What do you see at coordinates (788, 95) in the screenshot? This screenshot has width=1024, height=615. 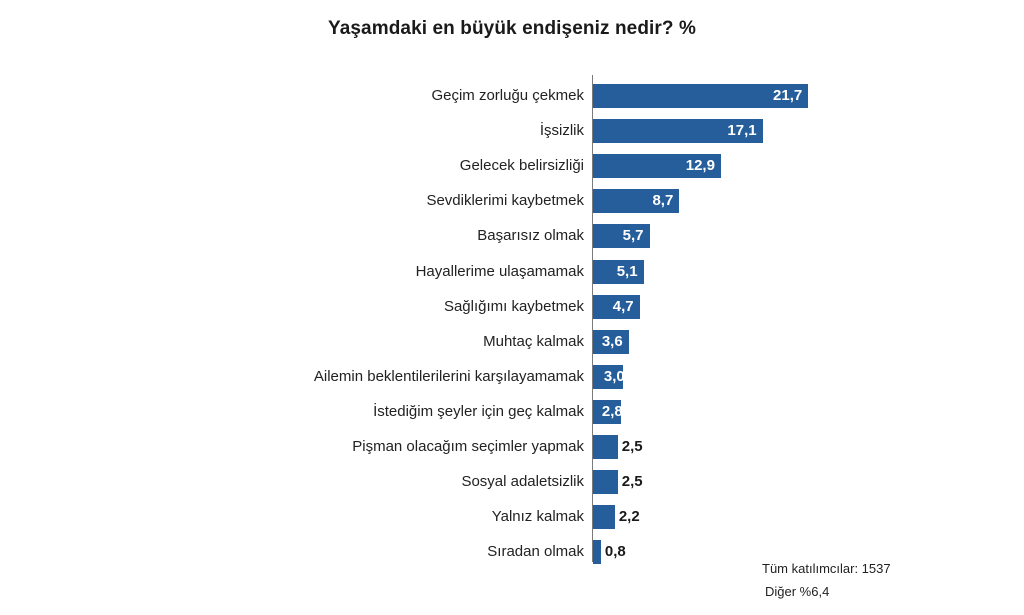 I see `value-label: 21,7` at bounding box center [788, 95].